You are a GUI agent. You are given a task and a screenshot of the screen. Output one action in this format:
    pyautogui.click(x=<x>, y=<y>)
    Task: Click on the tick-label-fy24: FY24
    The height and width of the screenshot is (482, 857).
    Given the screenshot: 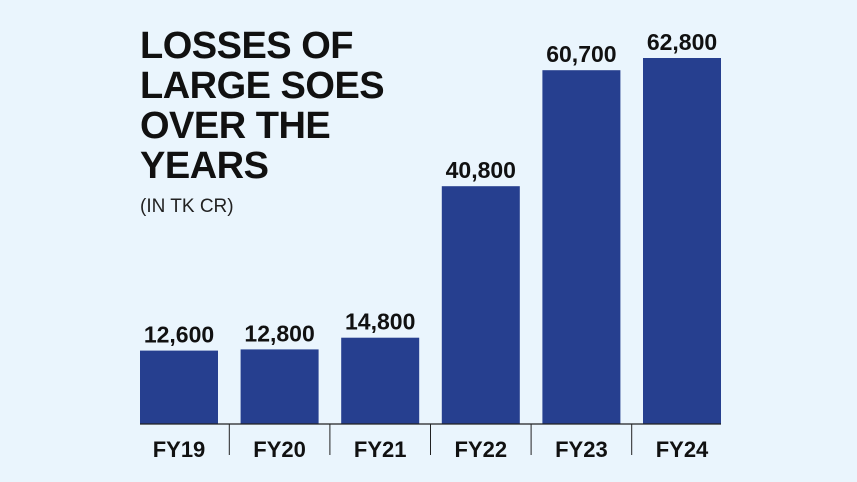 What is the action you would take?
    pyautogui.click(x=682, y=449)
    